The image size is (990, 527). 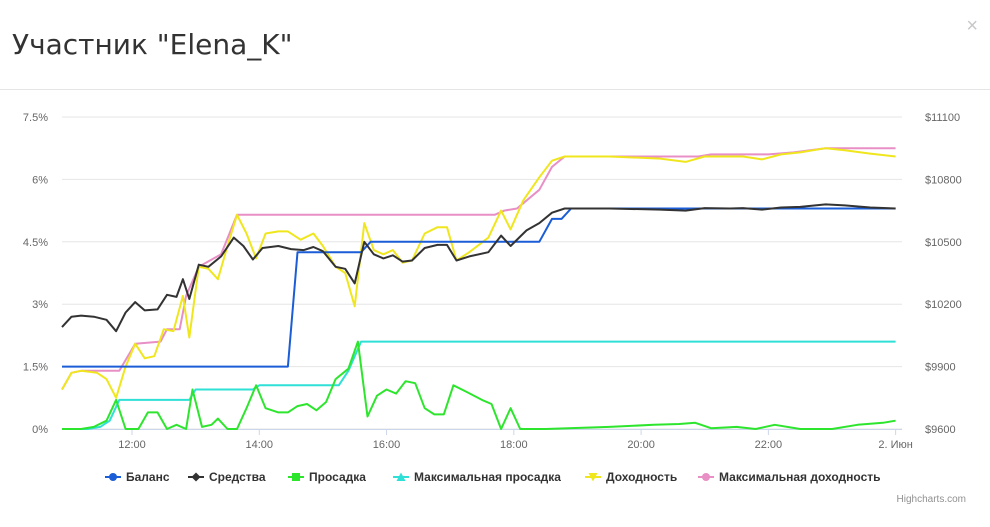 I want to click on y-right-tick-label: $11100, so click(x=942, y=118).